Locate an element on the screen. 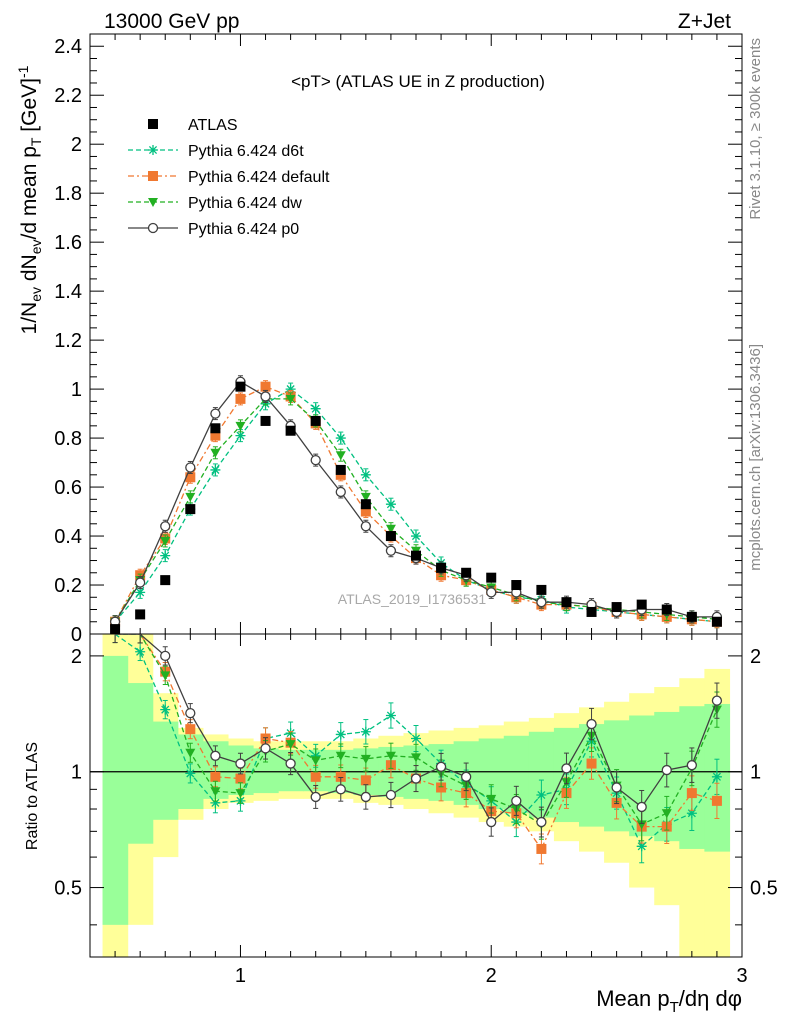 The width and height of the screenshot is (786, 1024). y-tick-label-ratio-right: 0.5 is located at coordinates (764, 889).